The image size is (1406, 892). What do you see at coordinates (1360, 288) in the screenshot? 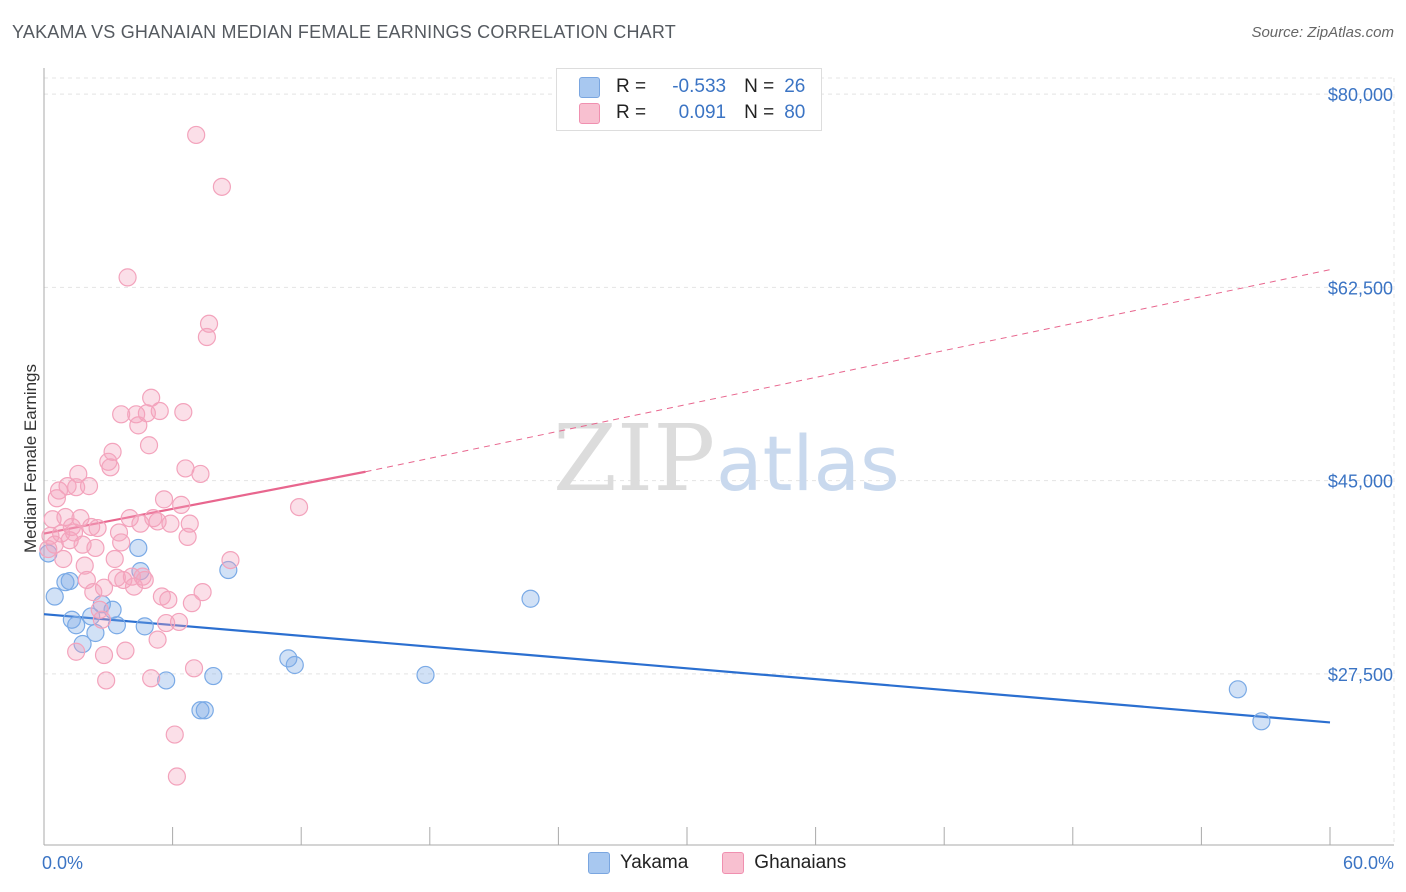
I see `y-tick-label: $62,500` at bounding box center [1360, 288].